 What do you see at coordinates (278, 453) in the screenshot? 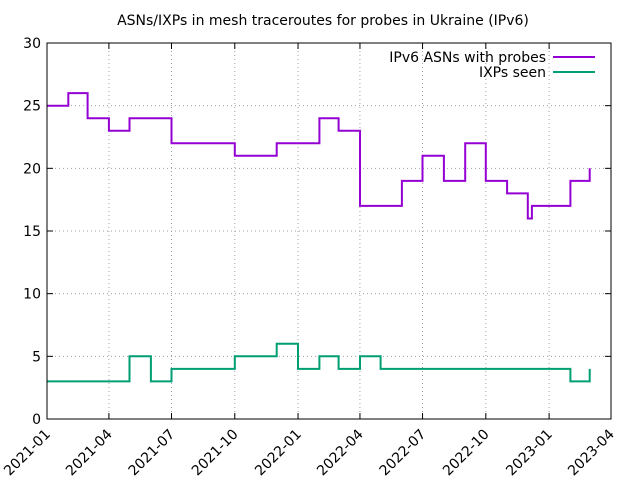
I see `x-tick-label: 2022-01` at bounding box center [278, 453].